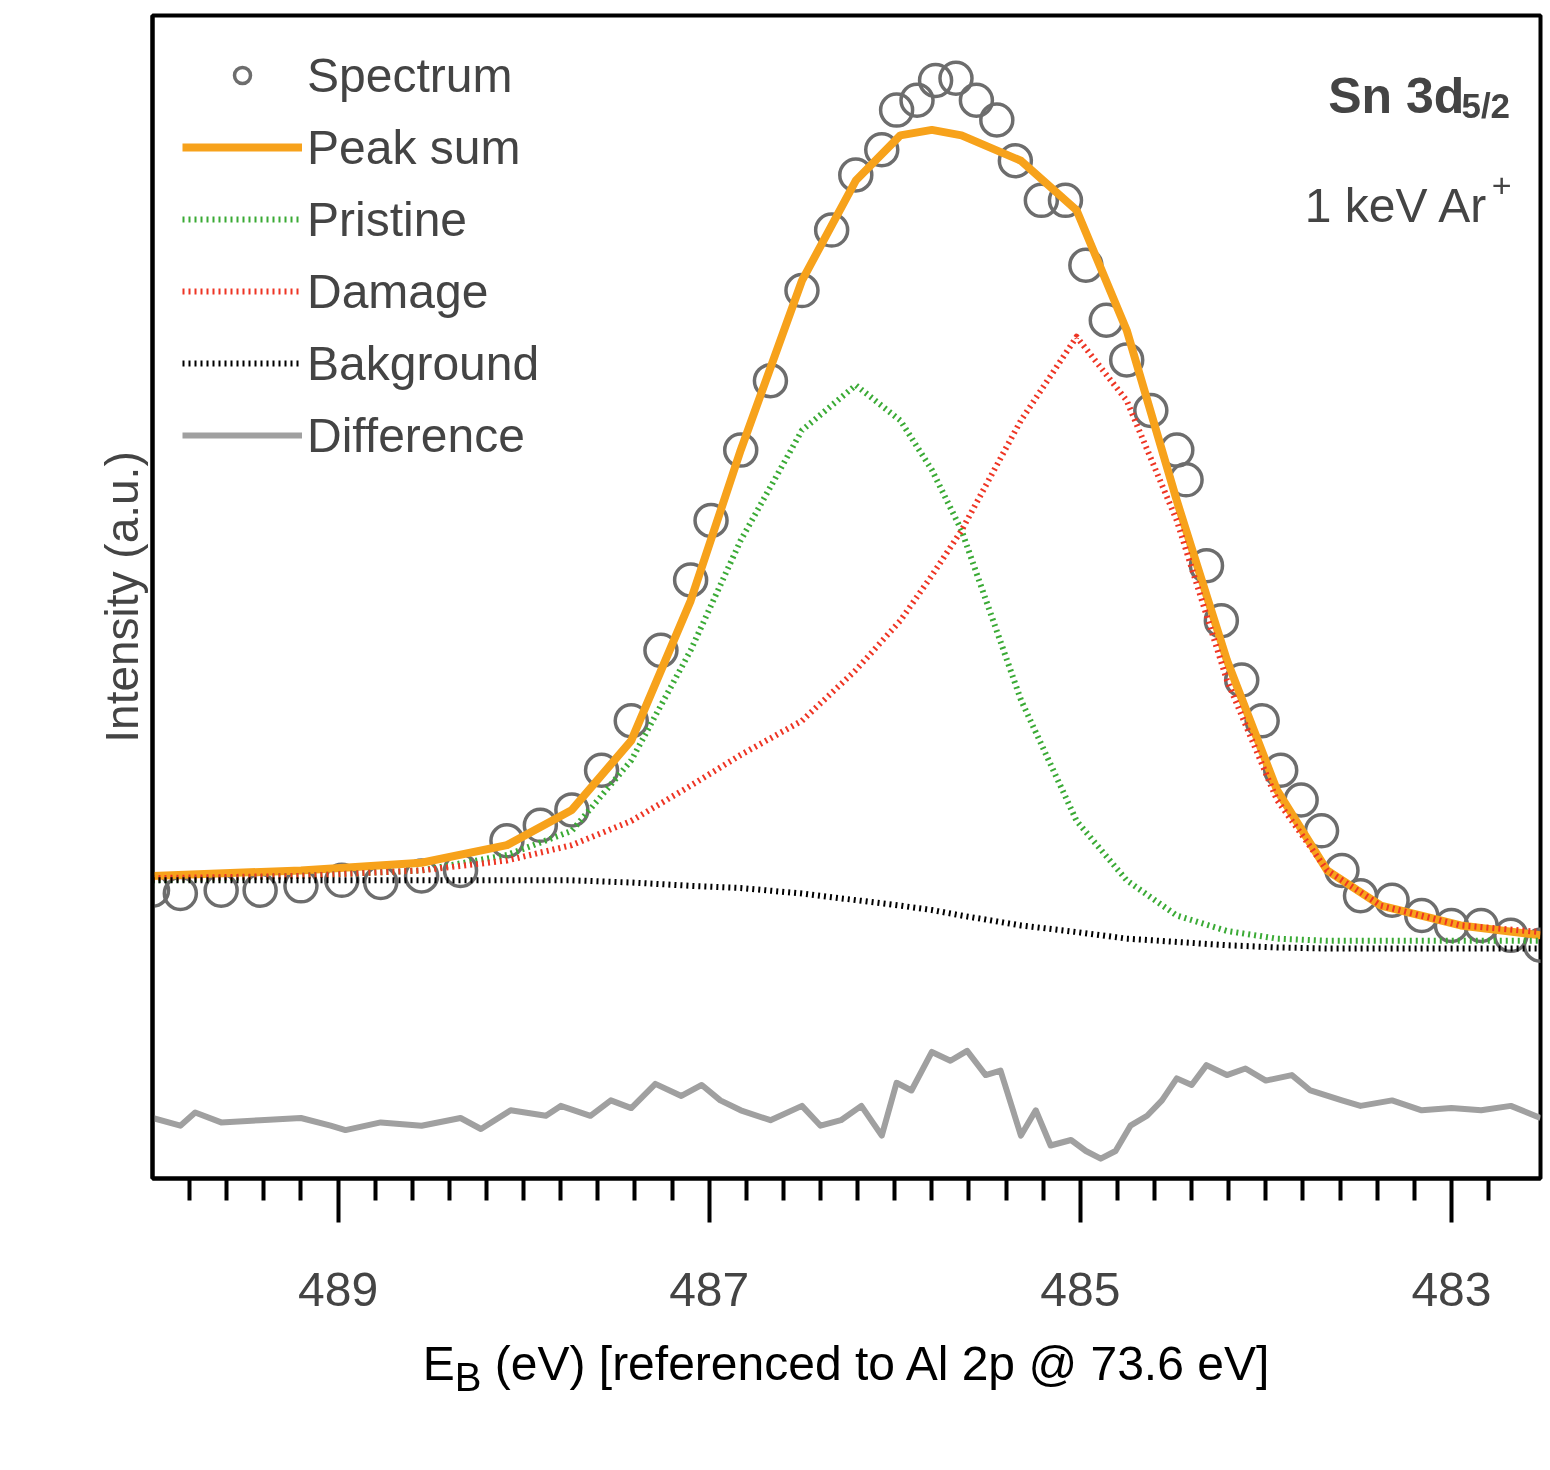 The image size is (1550, 1470). Describe the element at coordinates (846, 1368) in the screenshot. I see `x-axis-title: E$_{B}$ (eV) [referenced to Al 2p @ 73.6 eV]` at that location.